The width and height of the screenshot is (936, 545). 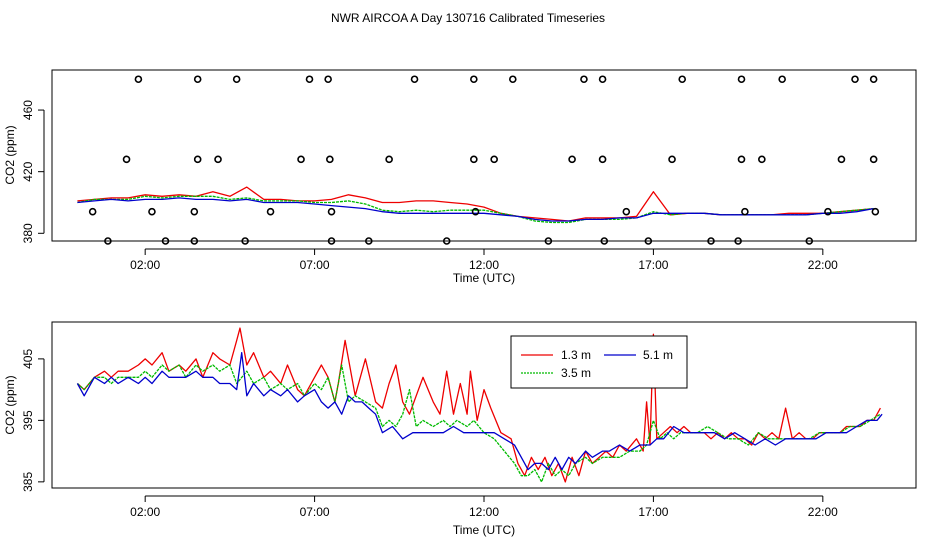 What do you see at coordinates (315, 512) in the screenshot?
I see `bottom-x-tick-label: 07:00` at bounding box center [315, 512].